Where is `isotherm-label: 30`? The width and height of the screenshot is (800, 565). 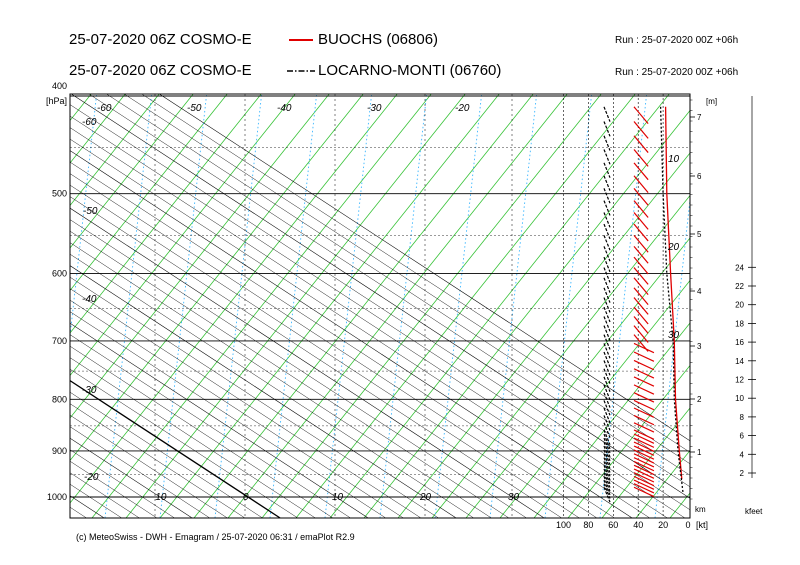
isotherm-label: 30 is located at coordinates (514, 497).